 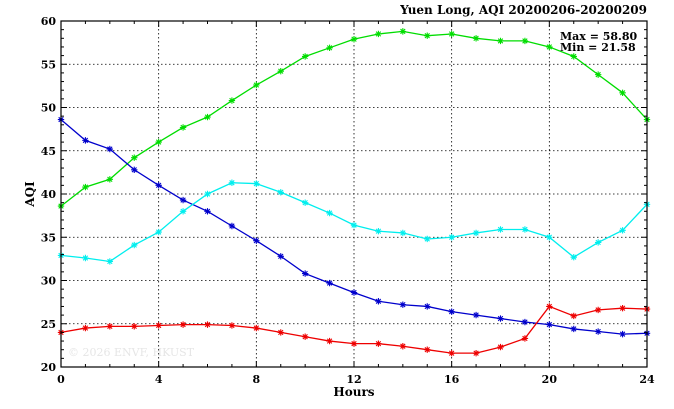 What do you see at coordinates (523, 10) in the screenshot?
I see `chart-title: Yuen Long, AQI 20200206-20200209` at bounding box center [523, 10].